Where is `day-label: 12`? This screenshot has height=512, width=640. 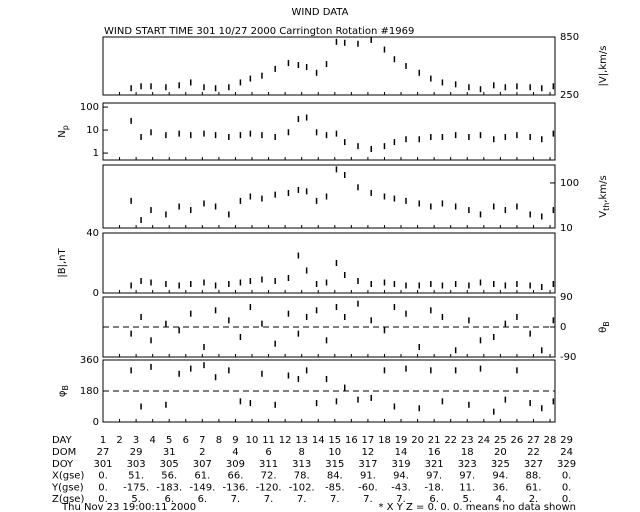
day-label: 12 is located at coordinates (285, 440).